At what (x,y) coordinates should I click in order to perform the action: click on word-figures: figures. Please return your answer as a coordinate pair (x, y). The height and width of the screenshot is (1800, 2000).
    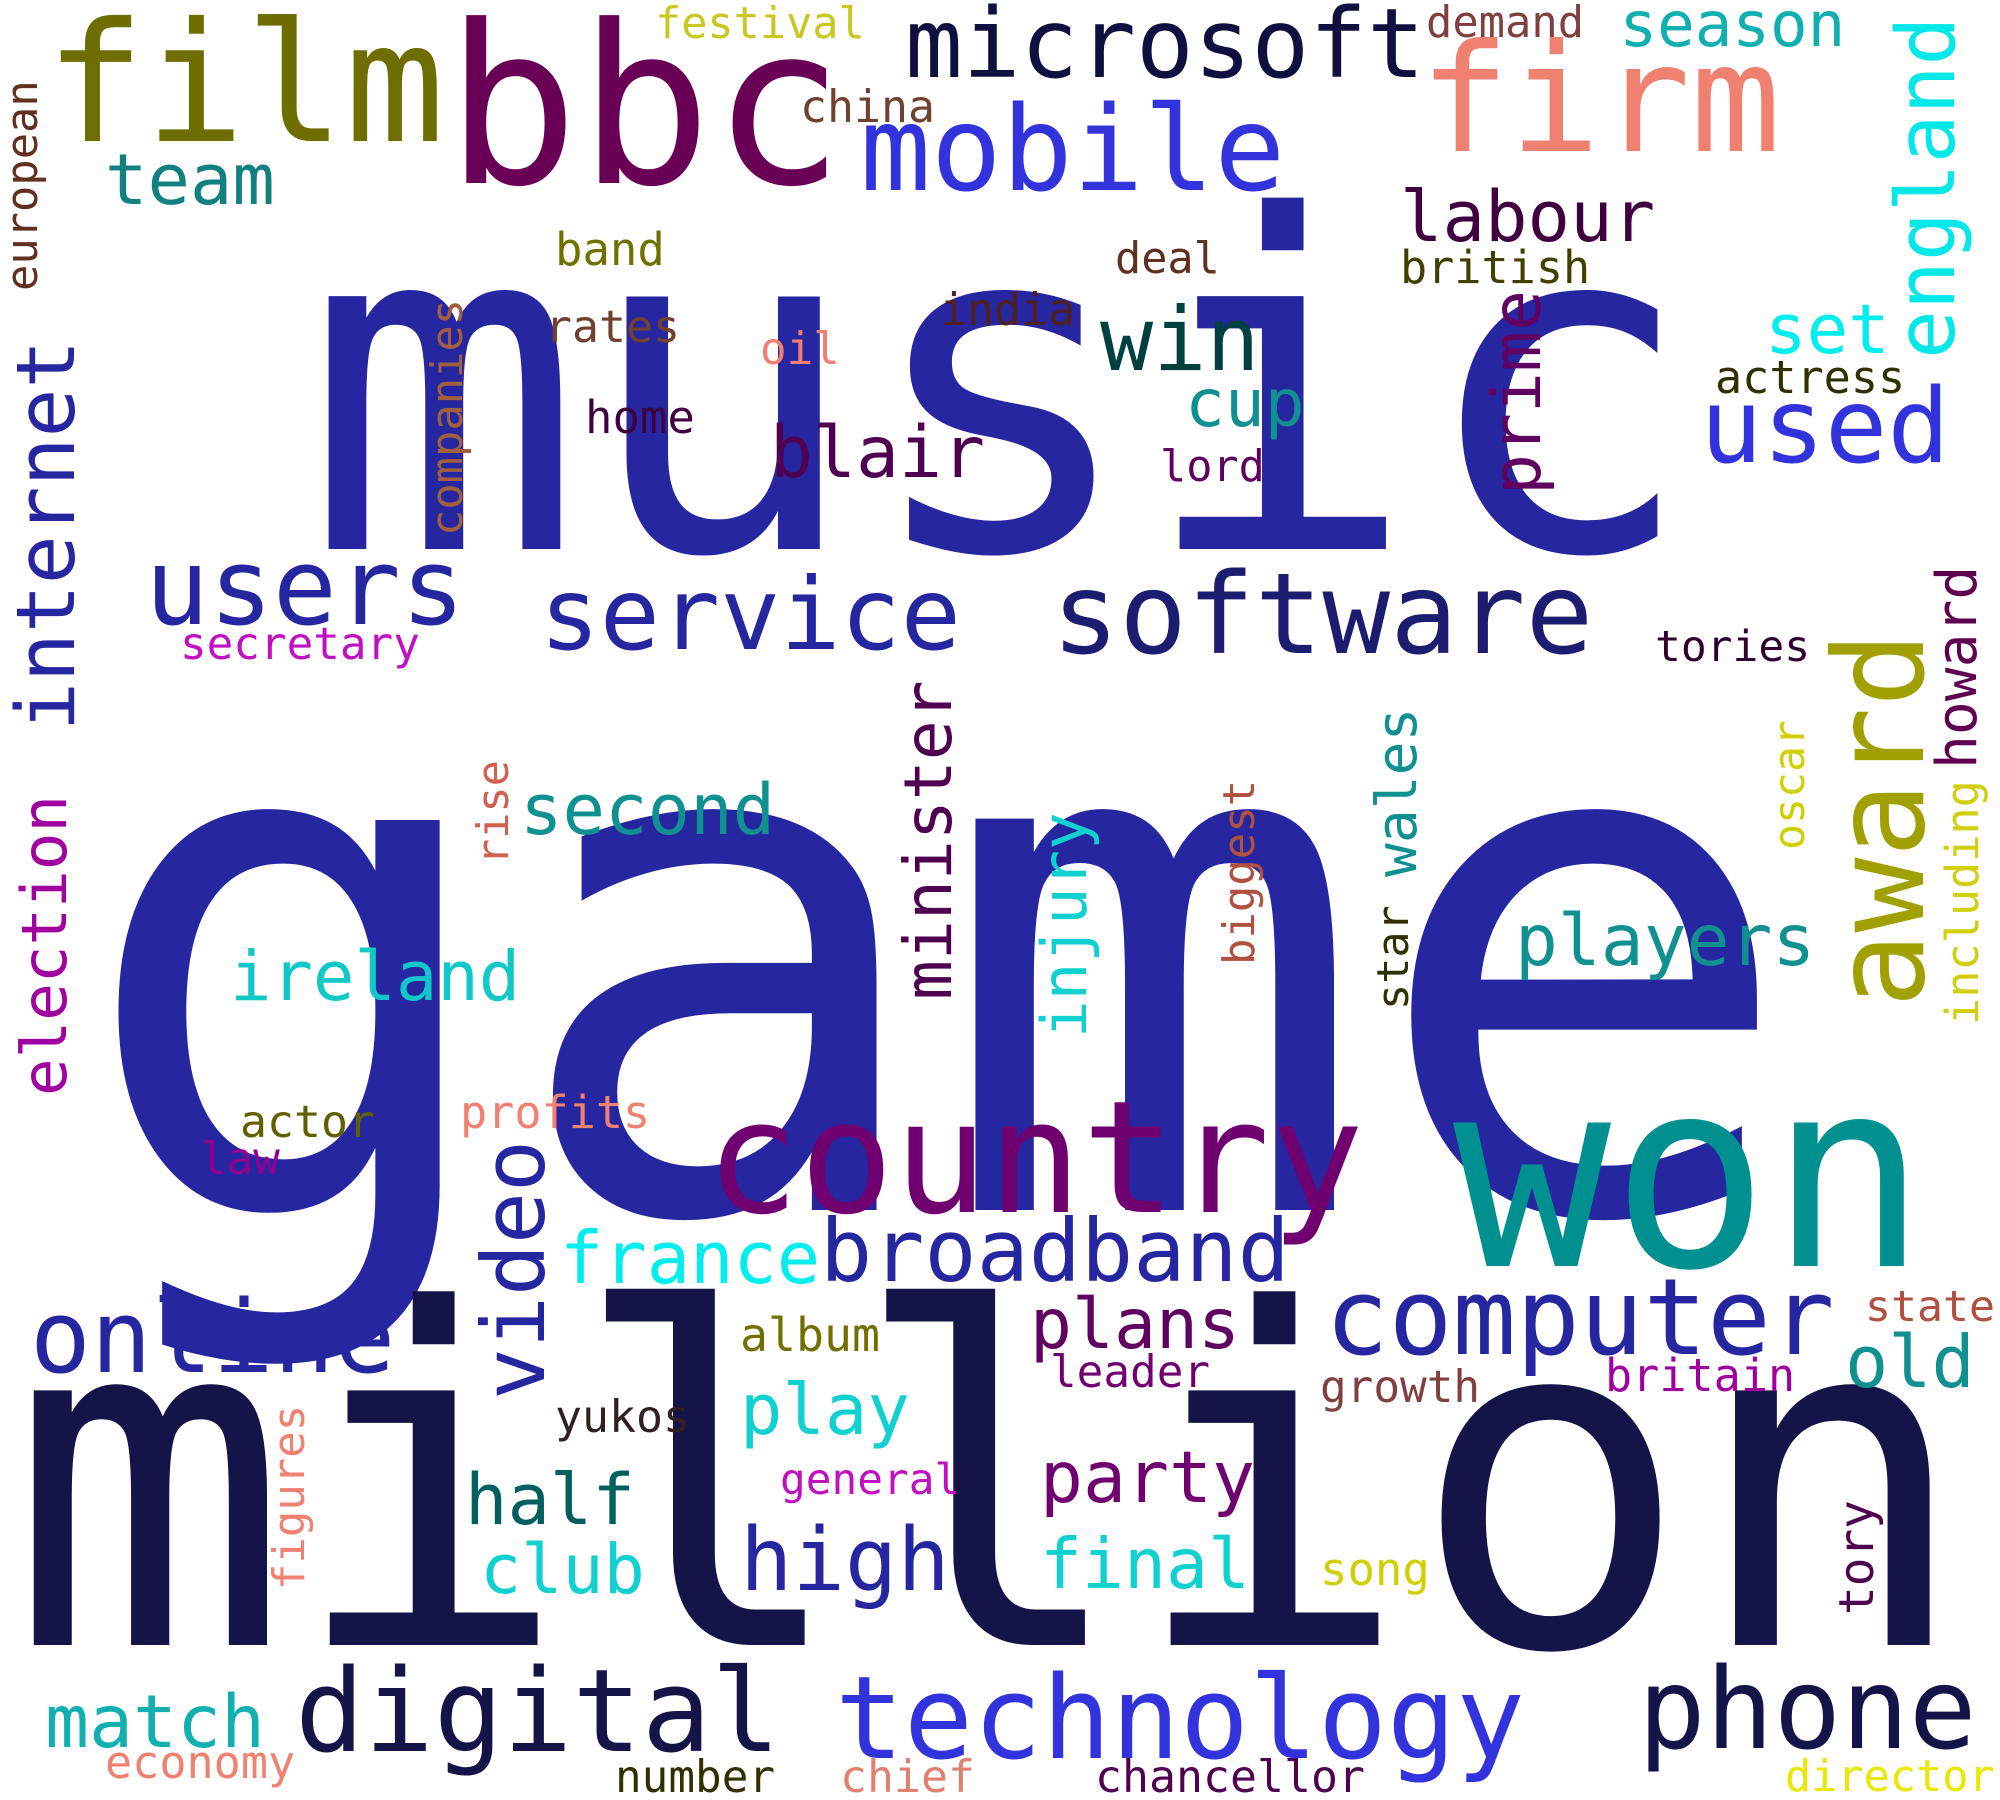
    Looking at the image, I should click on (289, 1497).